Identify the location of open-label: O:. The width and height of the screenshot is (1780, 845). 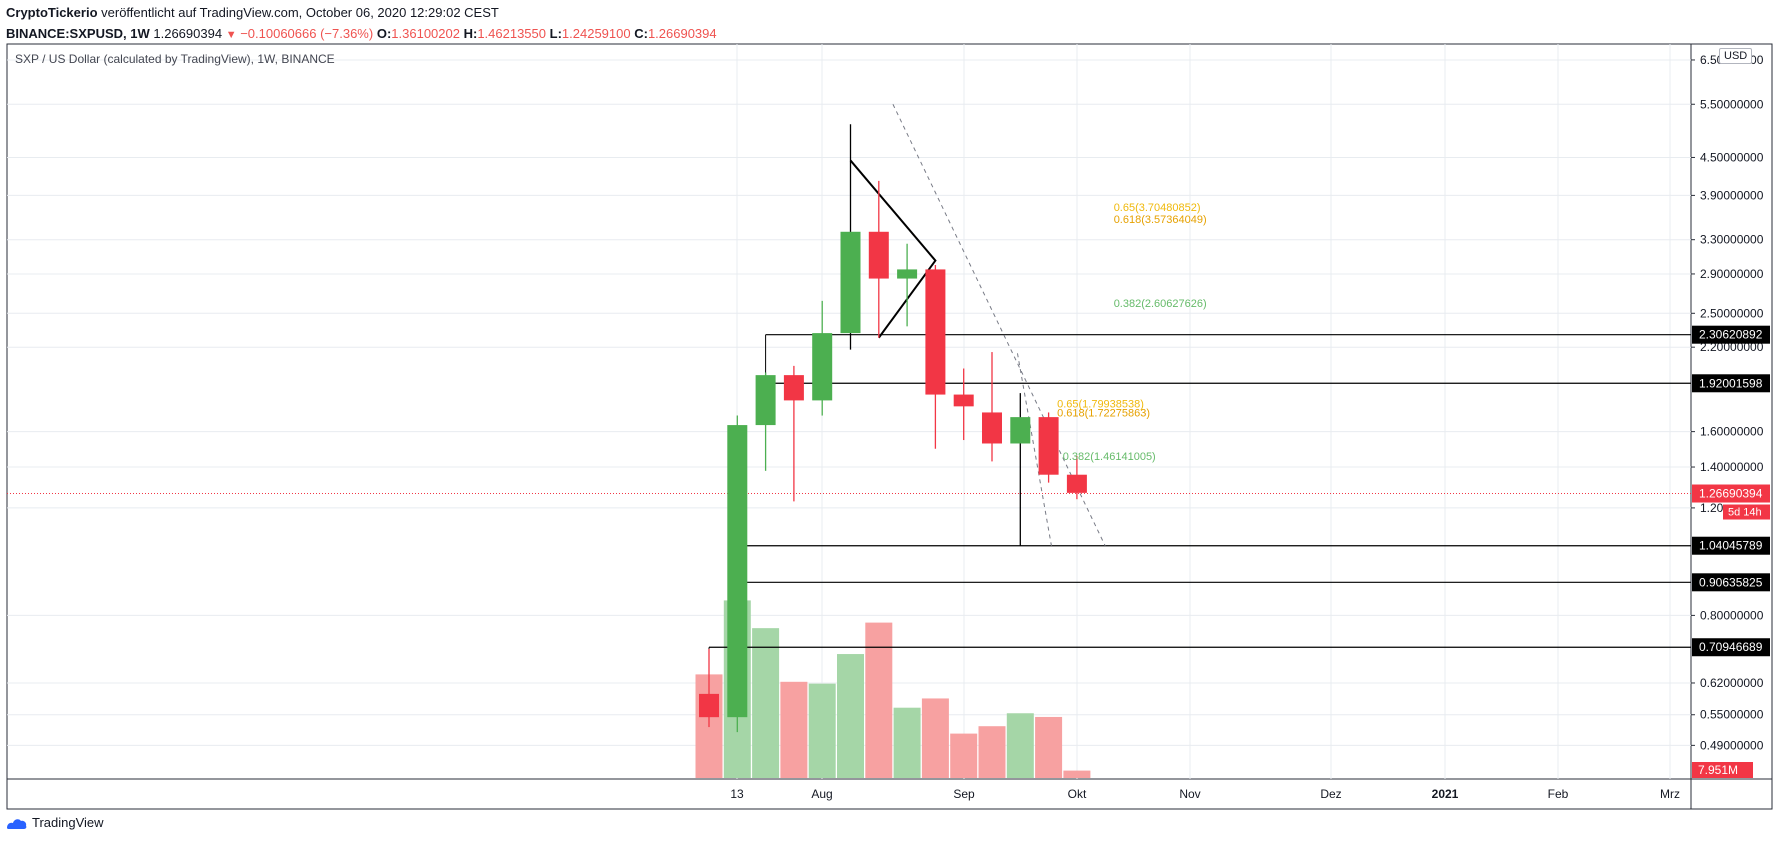
(384, 33).